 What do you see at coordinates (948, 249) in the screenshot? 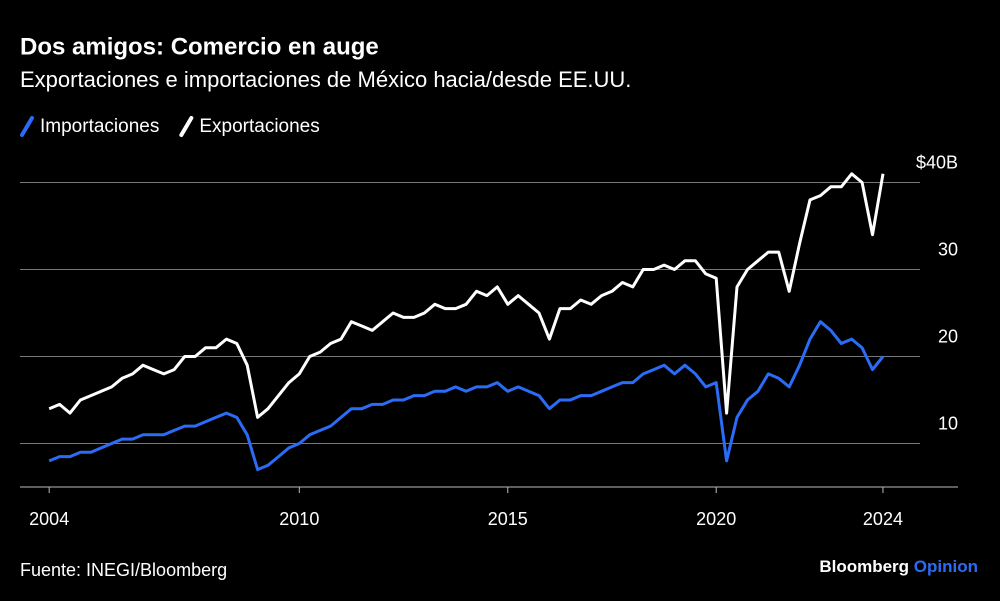
I see `y-tick-label: 30` at bounding box center [948, 249].